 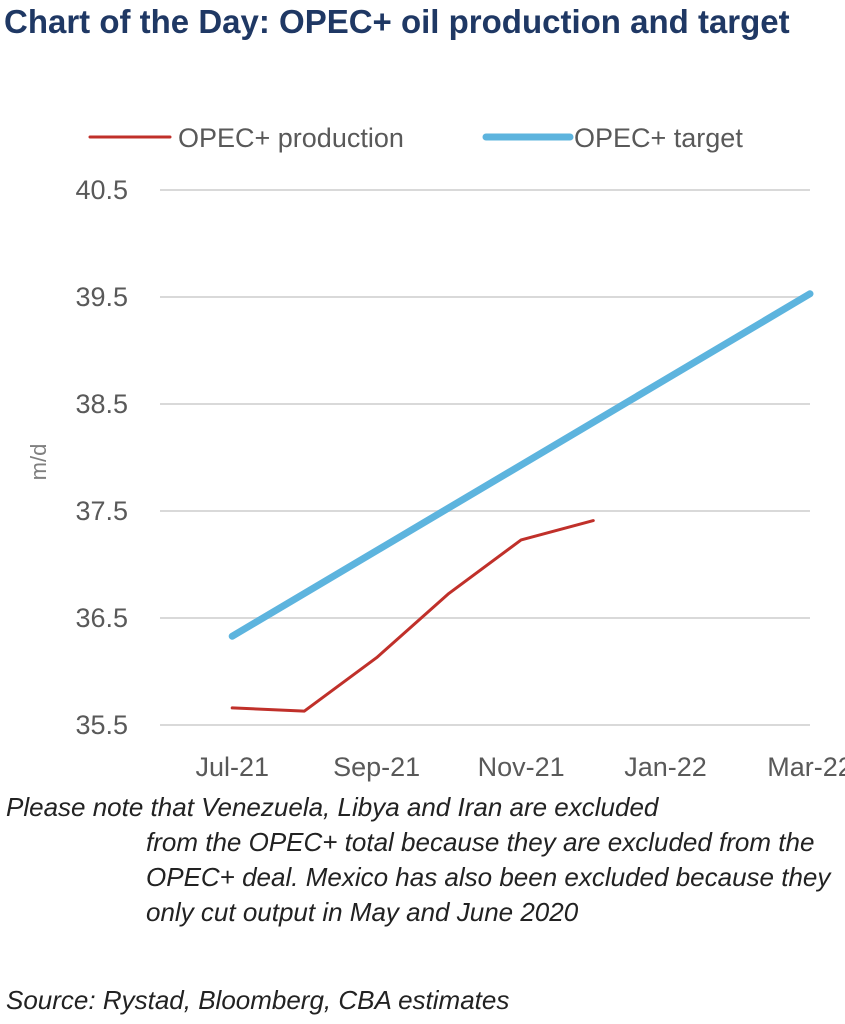 I want to click on x-tick-label: Nov-21, so click(x=521, y=767).